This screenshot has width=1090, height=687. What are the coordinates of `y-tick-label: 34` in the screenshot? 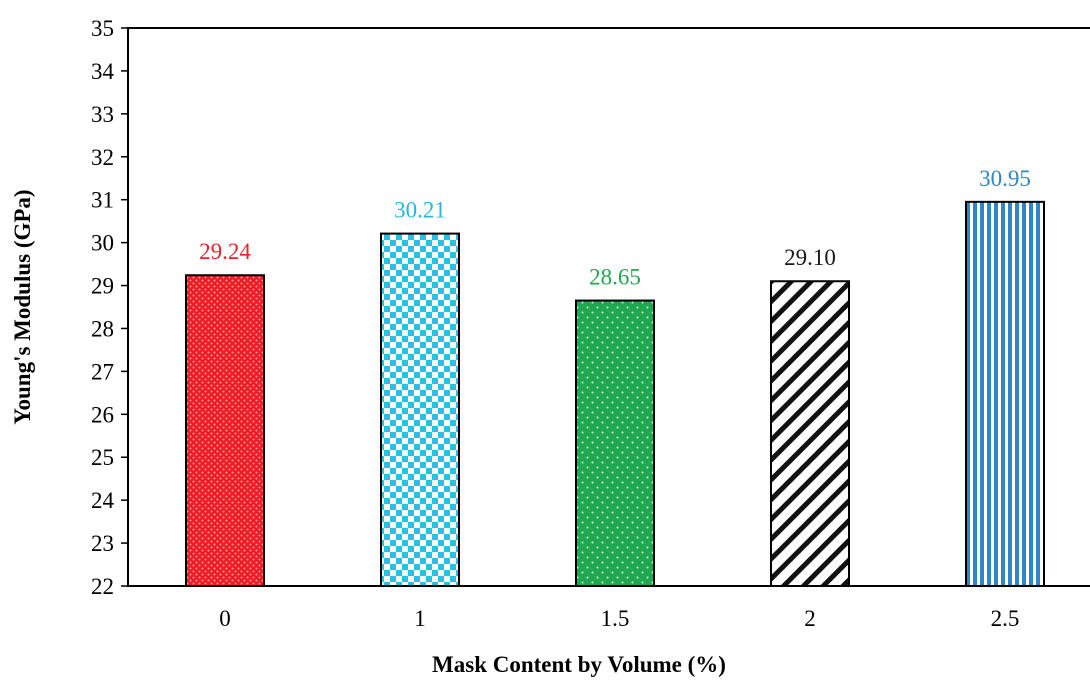 It's located at (103, 71).